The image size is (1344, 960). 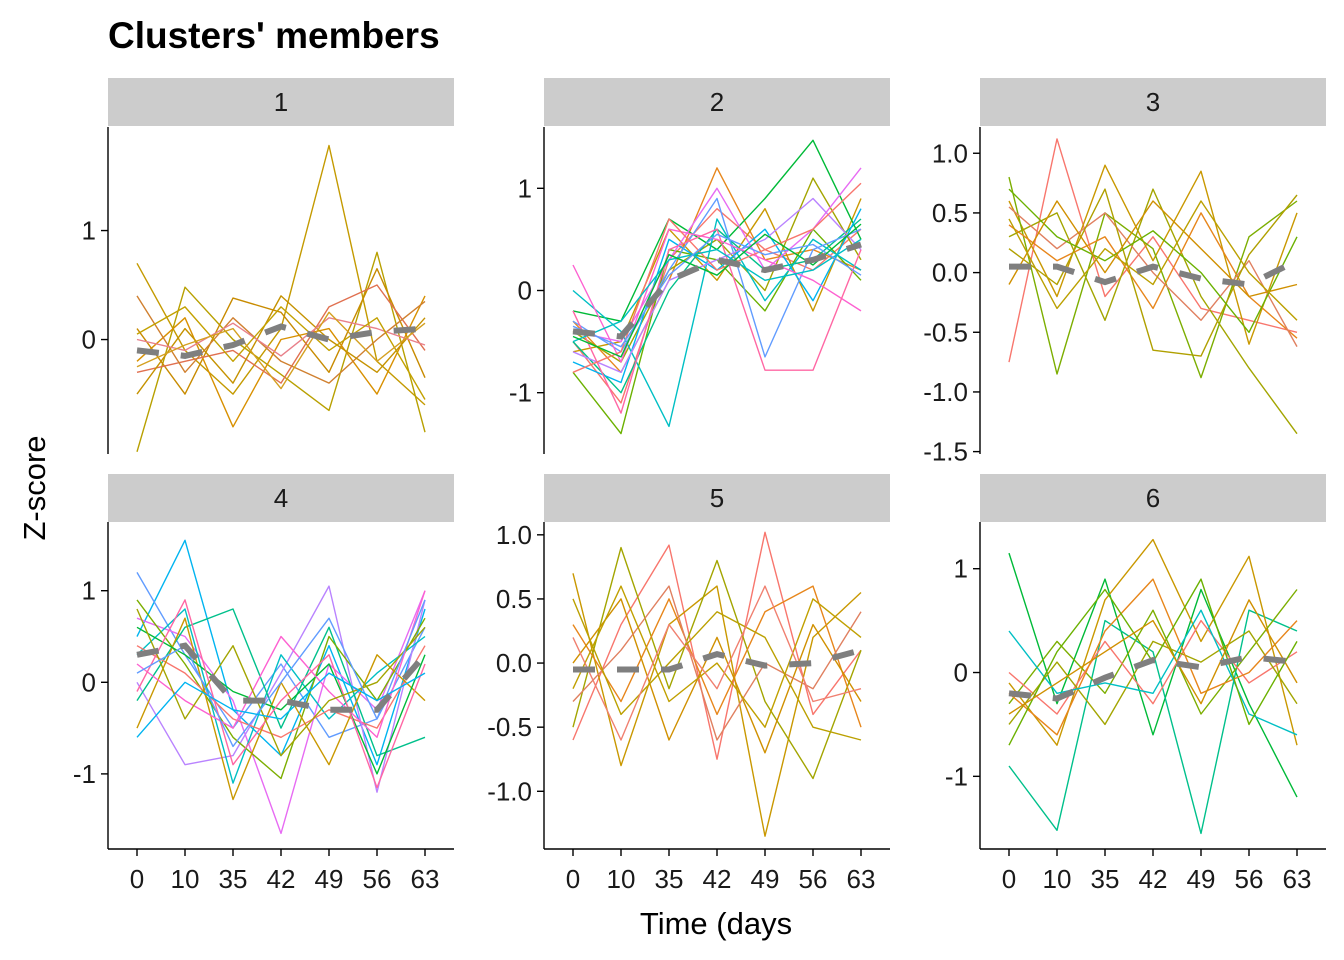 I want to click on facet-strip-label: 5, so click(x=717, y=498).